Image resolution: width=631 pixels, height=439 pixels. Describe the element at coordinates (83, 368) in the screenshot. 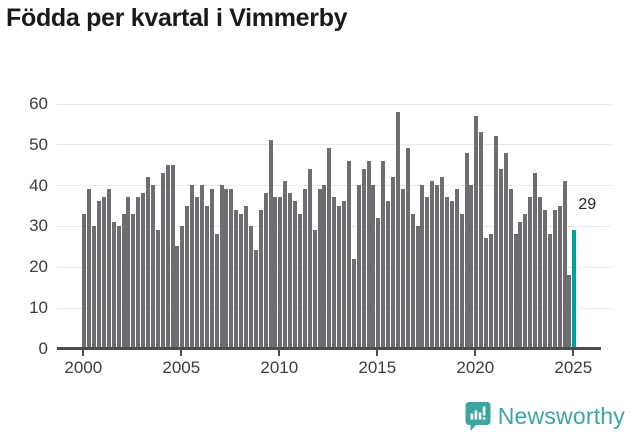

I see `x-axis-tick-label: 2000` at that location.